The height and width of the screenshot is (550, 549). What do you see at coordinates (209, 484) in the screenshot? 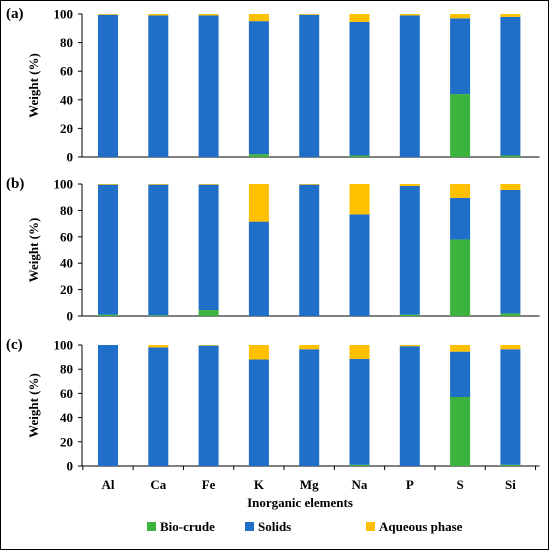
I see `x-tick-label: Fe` at bounding box center [209, 484].